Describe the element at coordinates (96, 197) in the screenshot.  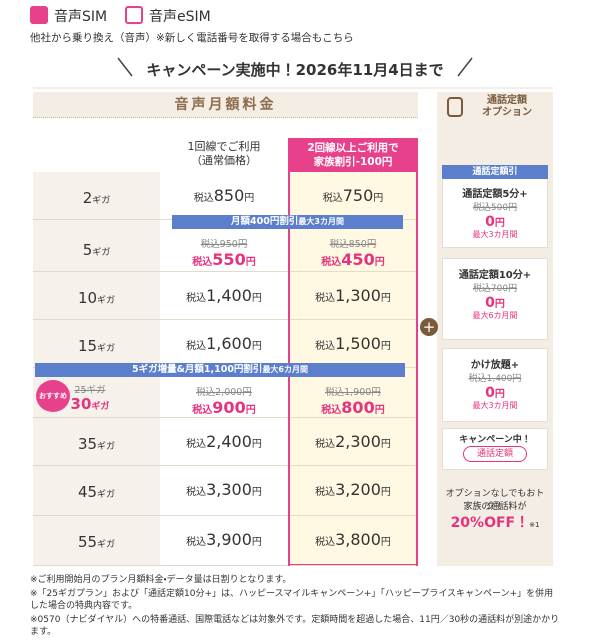
I see `plan: 2ギガ` at that location.